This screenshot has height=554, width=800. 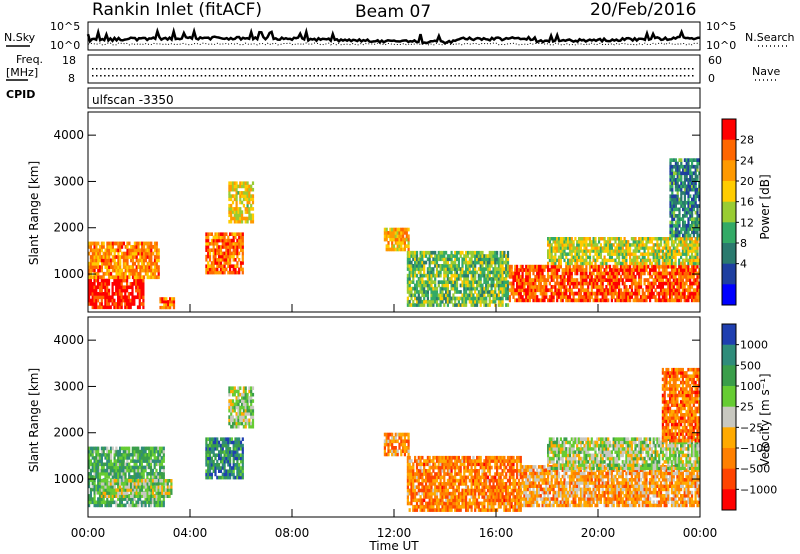 What do you see at coordinates (342, 69) in the screenshot?
I see `frequency-point` at bounding box center [342, 69].